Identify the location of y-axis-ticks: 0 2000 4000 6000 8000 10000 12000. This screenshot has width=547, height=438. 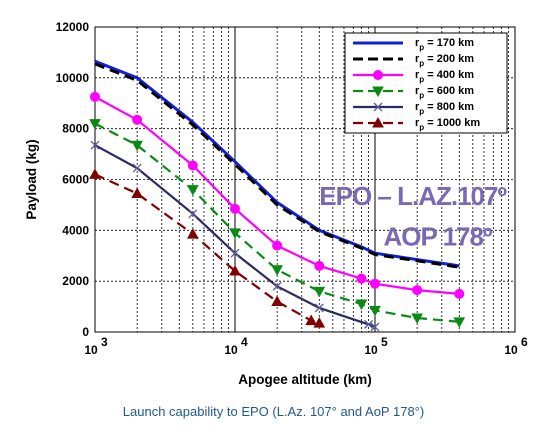
(73, 179).